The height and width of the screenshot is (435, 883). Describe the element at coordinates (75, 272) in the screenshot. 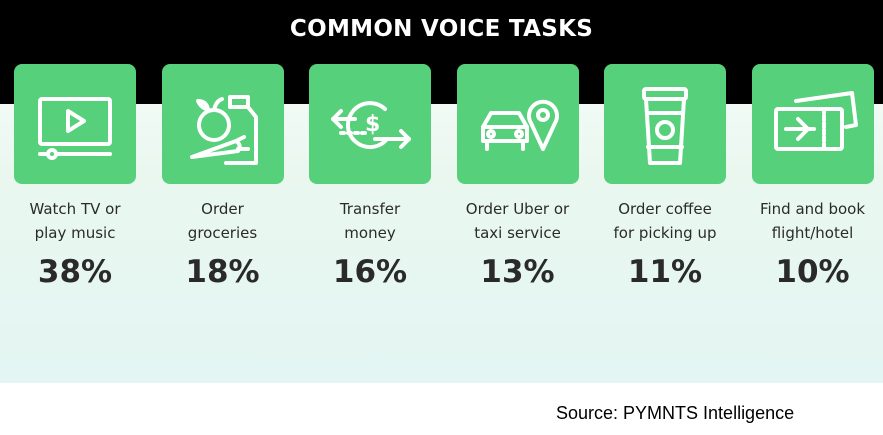

I see `task-percentage: 38%` at that location.